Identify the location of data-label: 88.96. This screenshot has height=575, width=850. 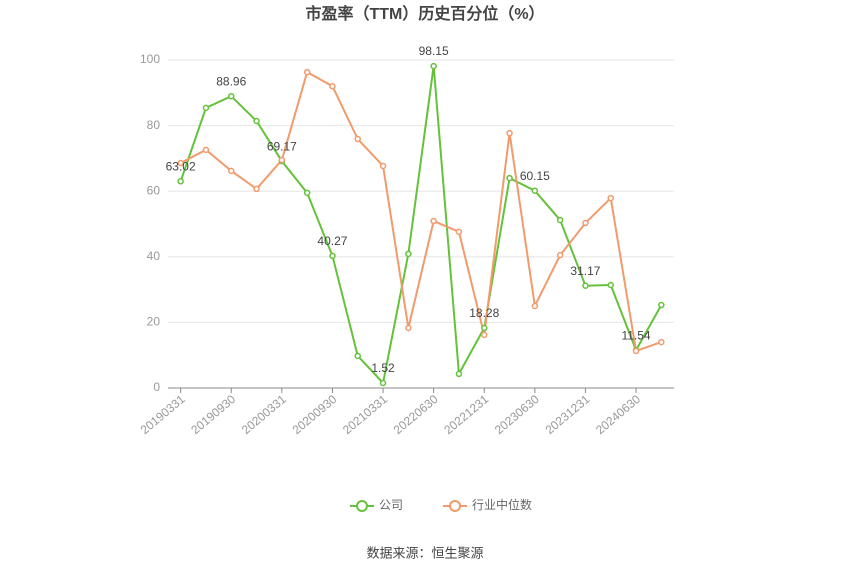
(231, 81).